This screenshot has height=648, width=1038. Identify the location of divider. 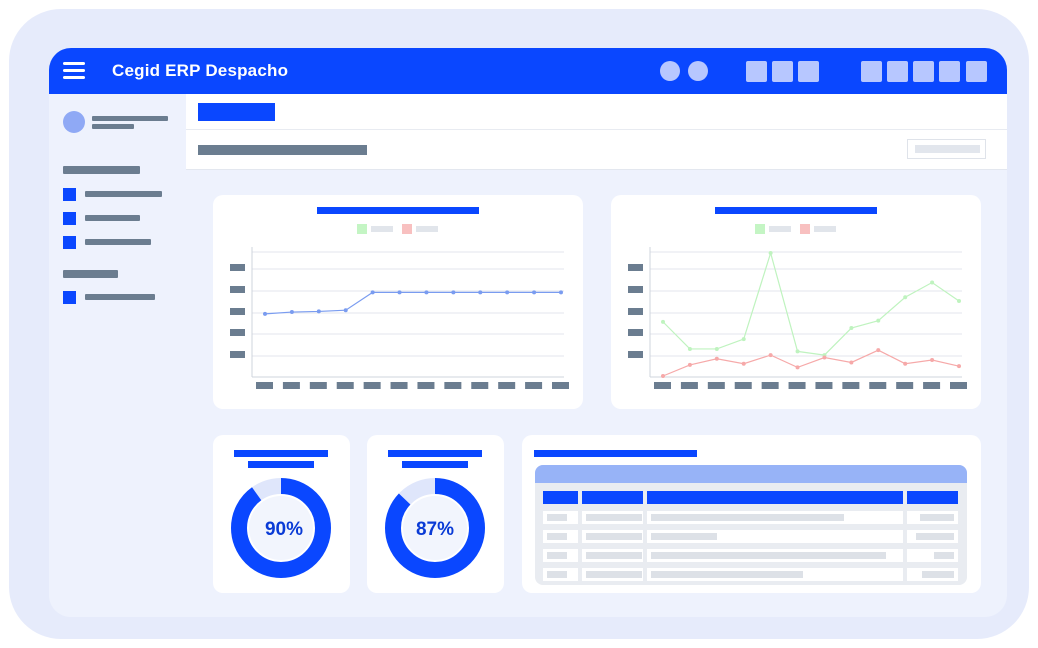
(596, 129).